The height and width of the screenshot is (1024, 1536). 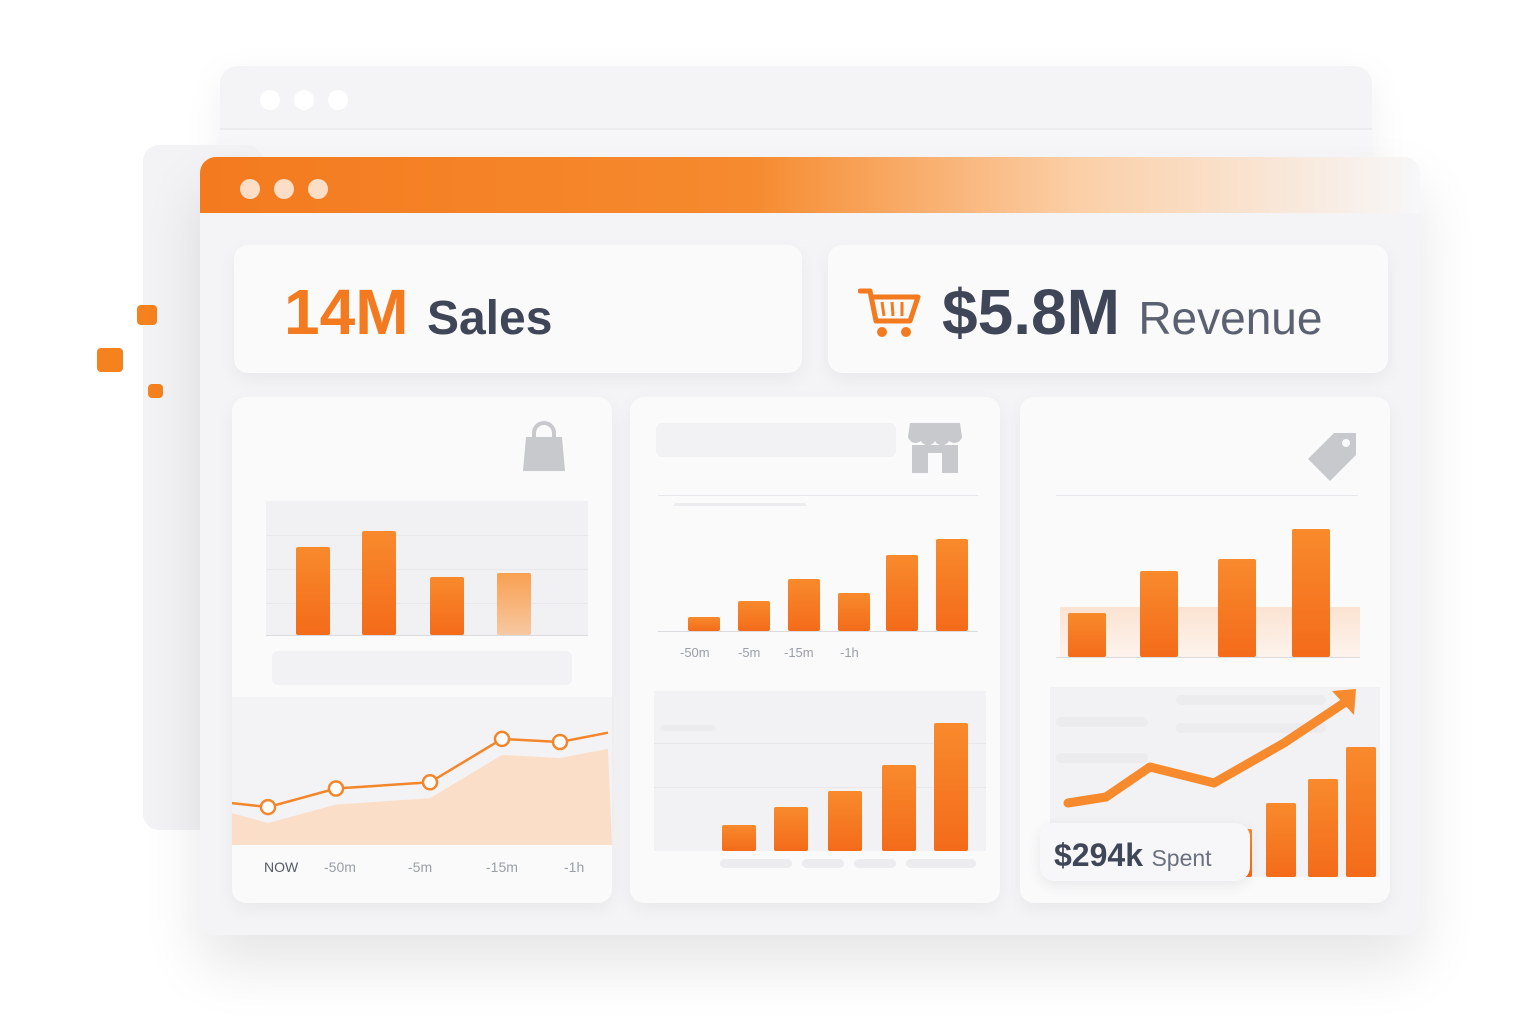 I want to click on store-secondary-chart, so click(x=820, y=771).